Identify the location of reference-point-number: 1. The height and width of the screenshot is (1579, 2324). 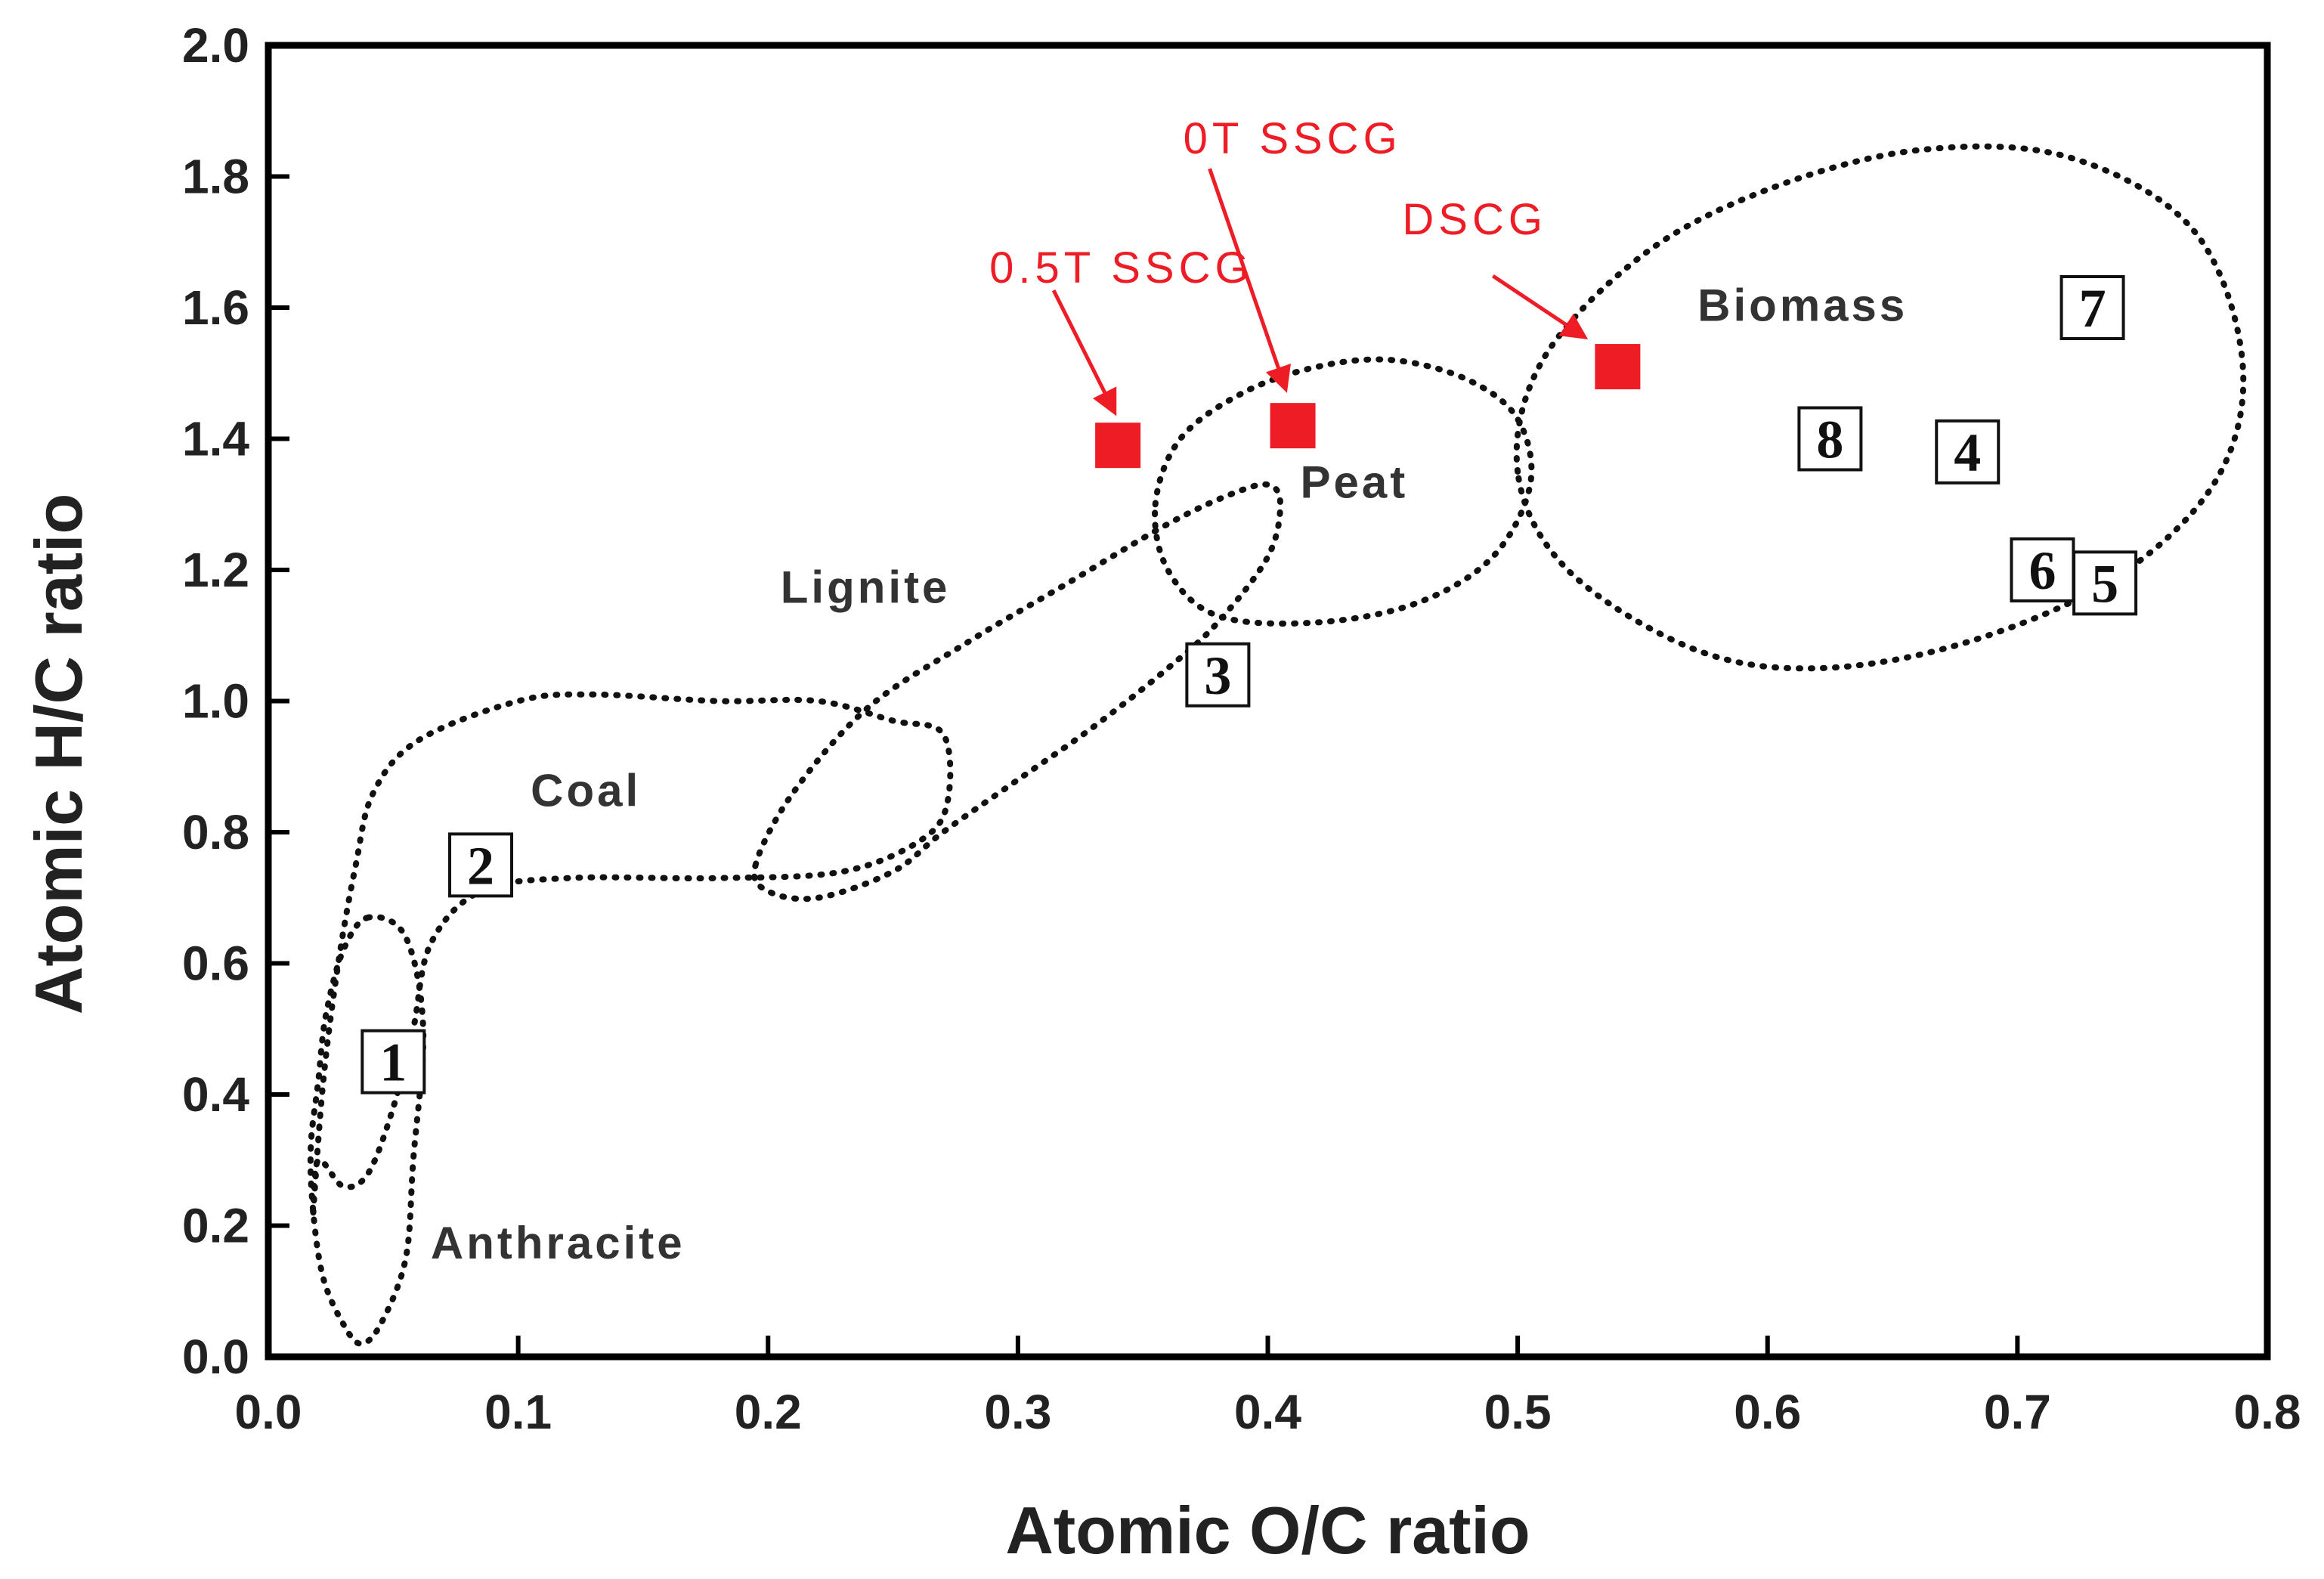
(393, 1063).